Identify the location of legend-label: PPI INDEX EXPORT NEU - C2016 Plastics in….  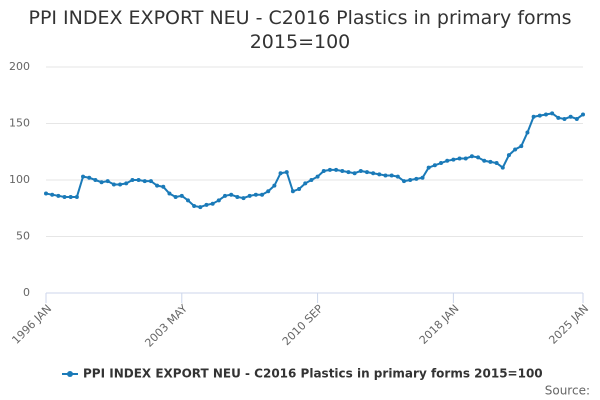
(313, 374).